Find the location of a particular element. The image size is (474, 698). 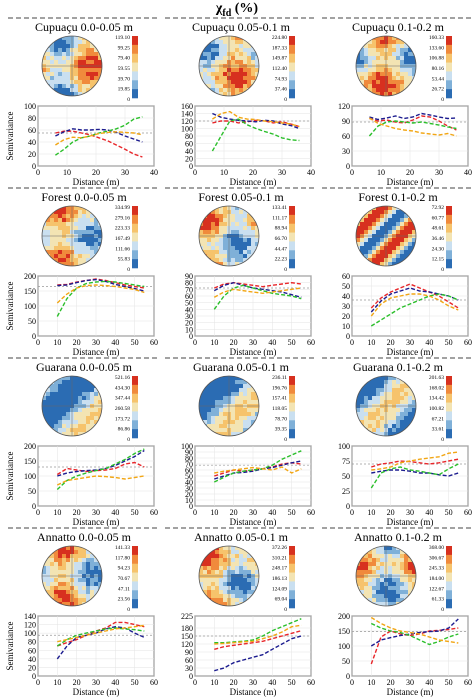

y-tick-label: 20 is located at coordinates (189, 159).